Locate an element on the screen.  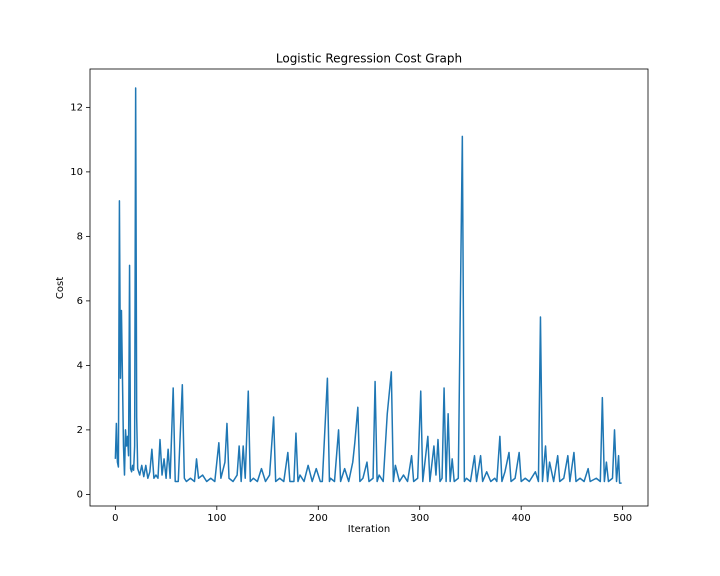
y-tick-label: 8 is located at coordinates (80, 236).